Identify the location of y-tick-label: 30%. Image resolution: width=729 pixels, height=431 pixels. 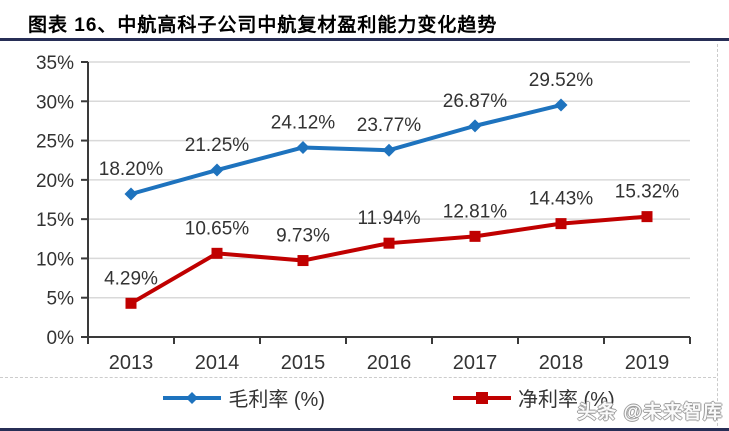
(55, 102).